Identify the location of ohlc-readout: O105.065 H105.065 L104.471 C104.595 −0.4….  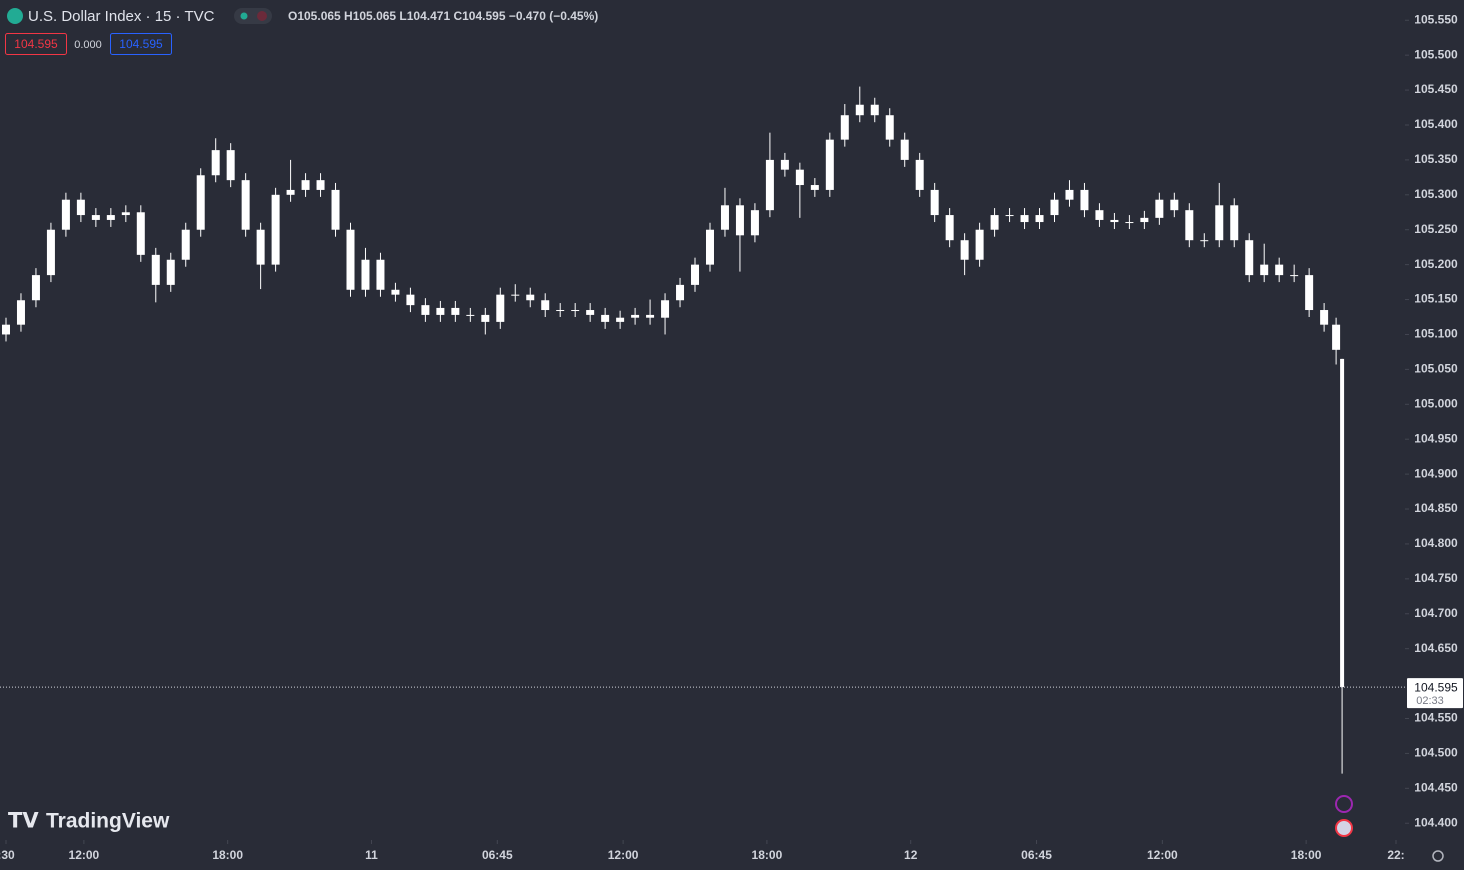
(443, 16).